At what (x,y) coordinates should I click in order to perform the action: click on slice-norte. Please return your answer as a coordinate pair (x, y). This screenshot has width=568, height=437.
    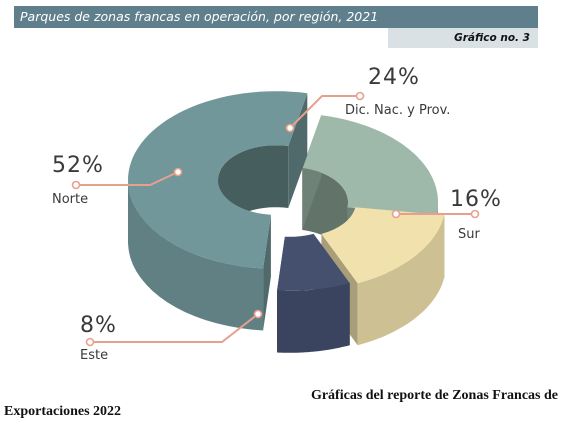
    Looking at the image, I should click on (218, 180).